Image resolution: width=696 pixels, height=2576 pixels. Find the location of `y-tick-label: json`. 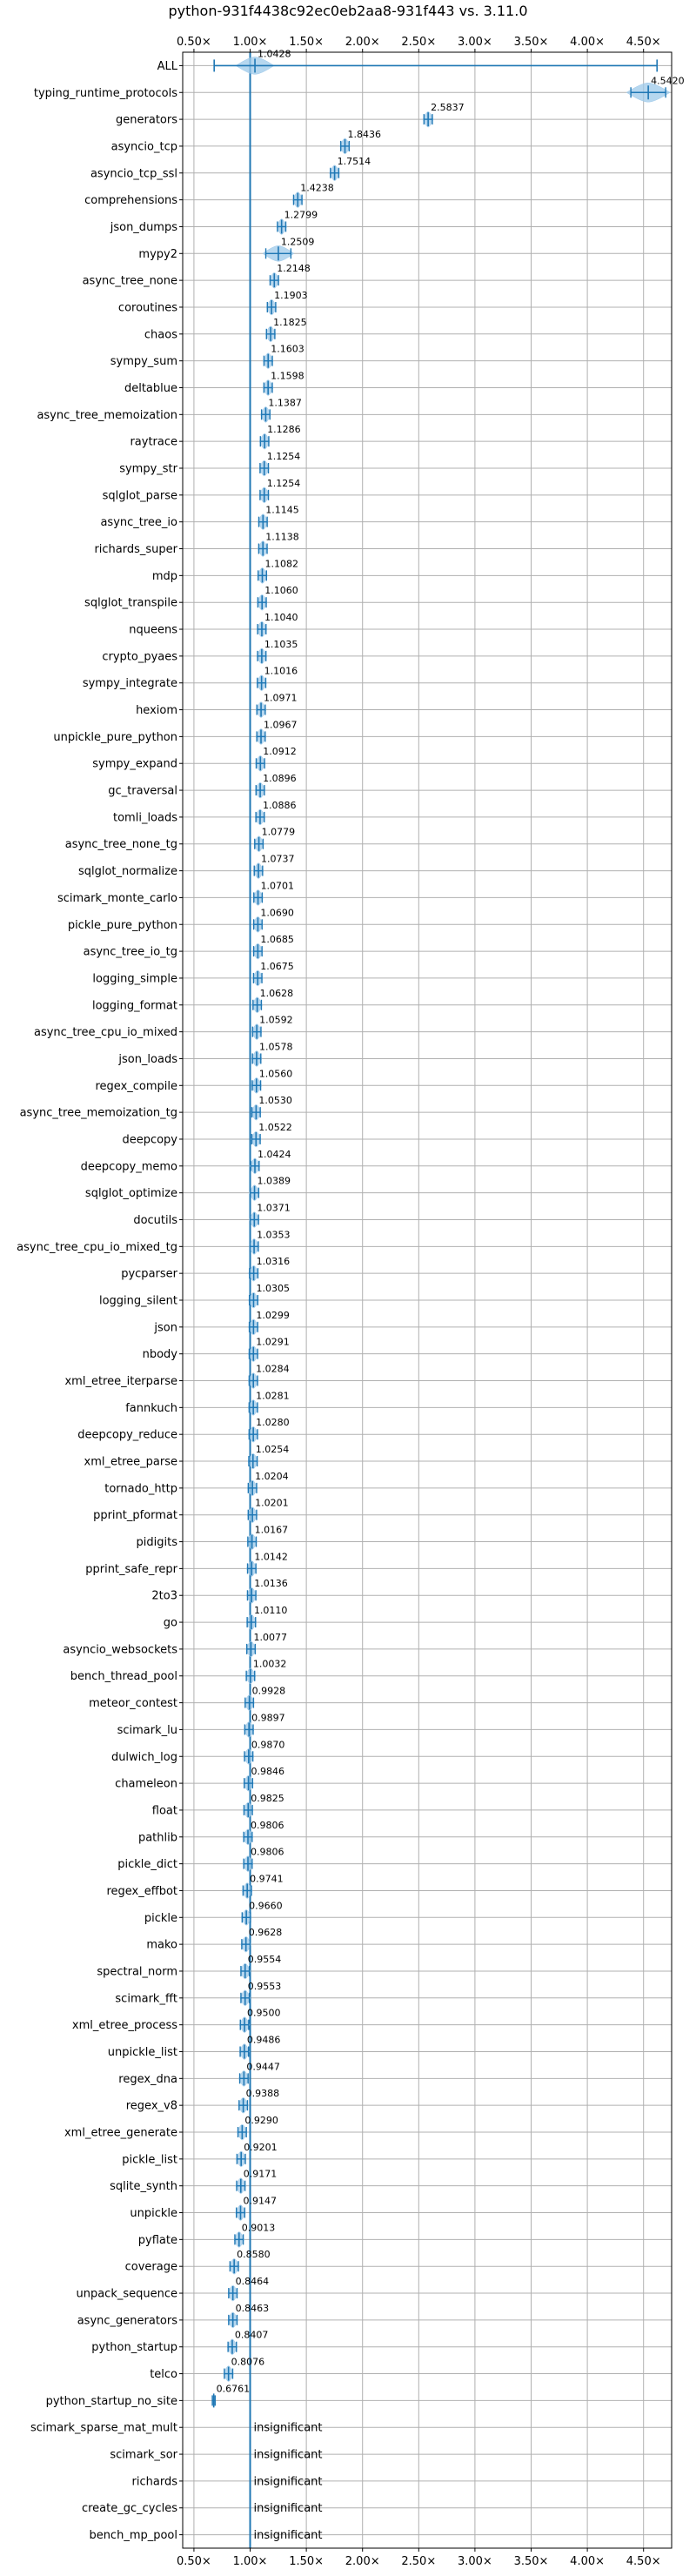

y-tick-label: json is located at coordinates (165, 1327).